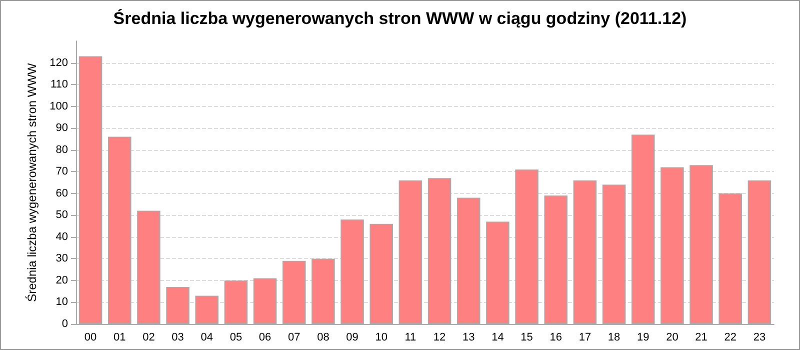  What do you see at coordinates (526, 338) in the screenshot?
I see `x-tick-label: 15` at bounding box center [526, 338].